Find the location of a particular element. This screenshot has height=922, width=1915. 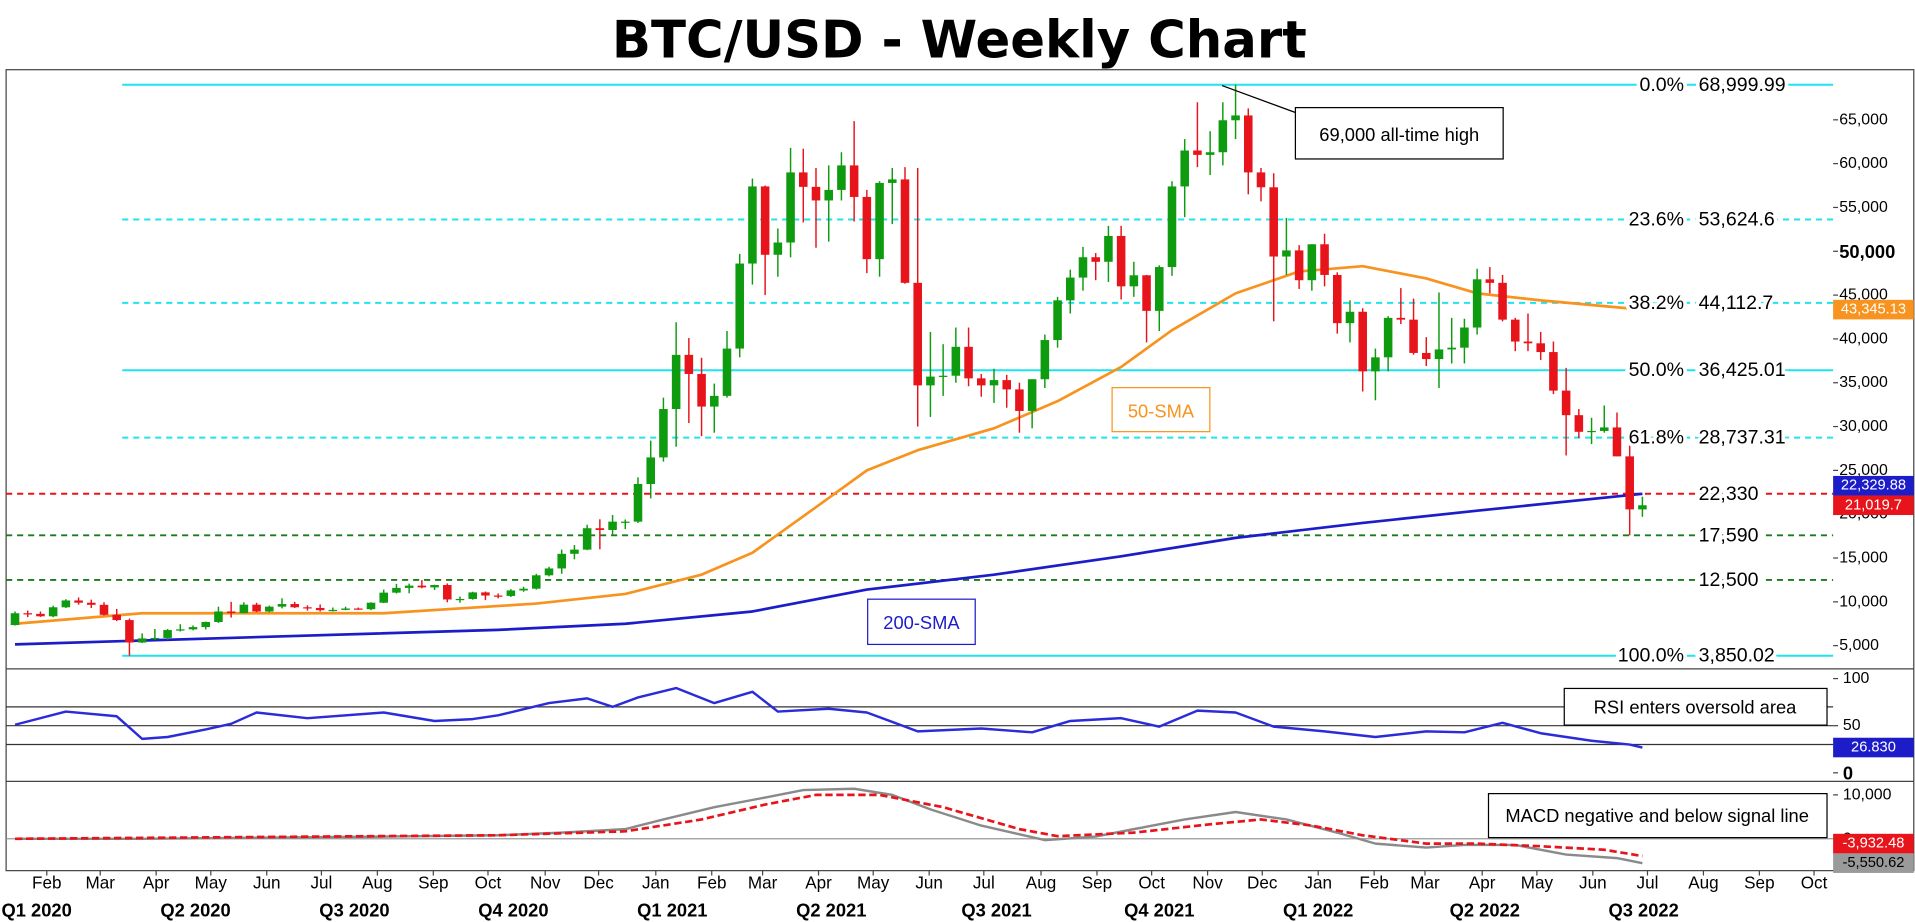

price-tag-label: 43,345.13 is located at coordinates (1873, 310).